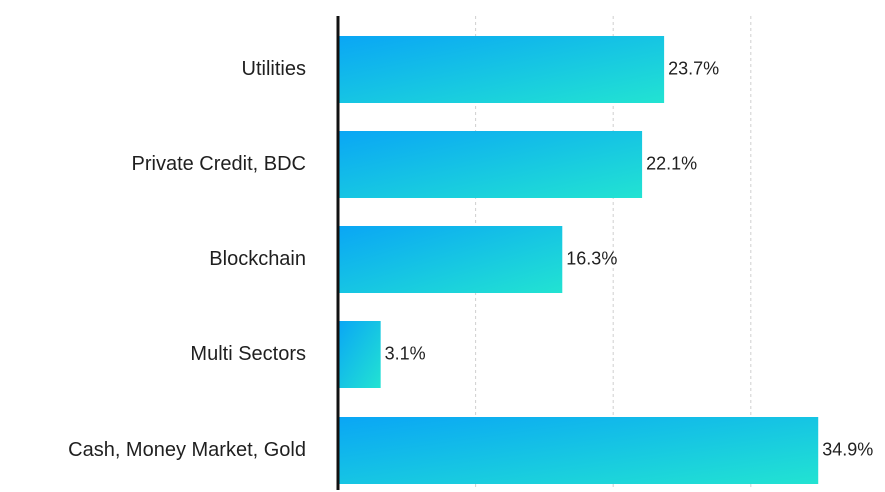  I want to click on category-label-3: Multi Sectors, so click(248, 354).